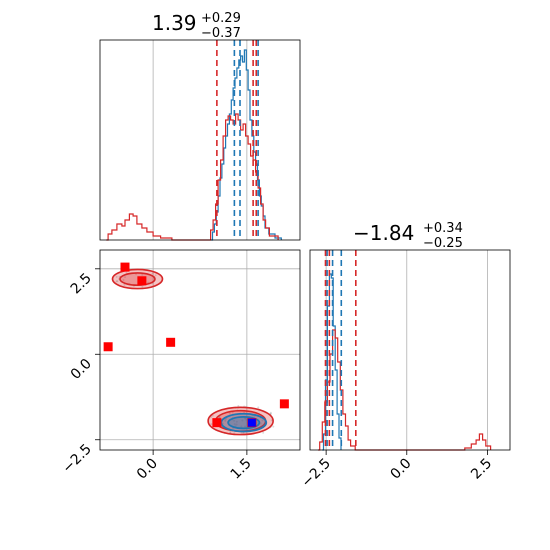 This screenshot has height=550, width=550. Describe the element at coordinates (443, 243) in the screenshot. I see `param2-title-minus: −0.25` at that location.